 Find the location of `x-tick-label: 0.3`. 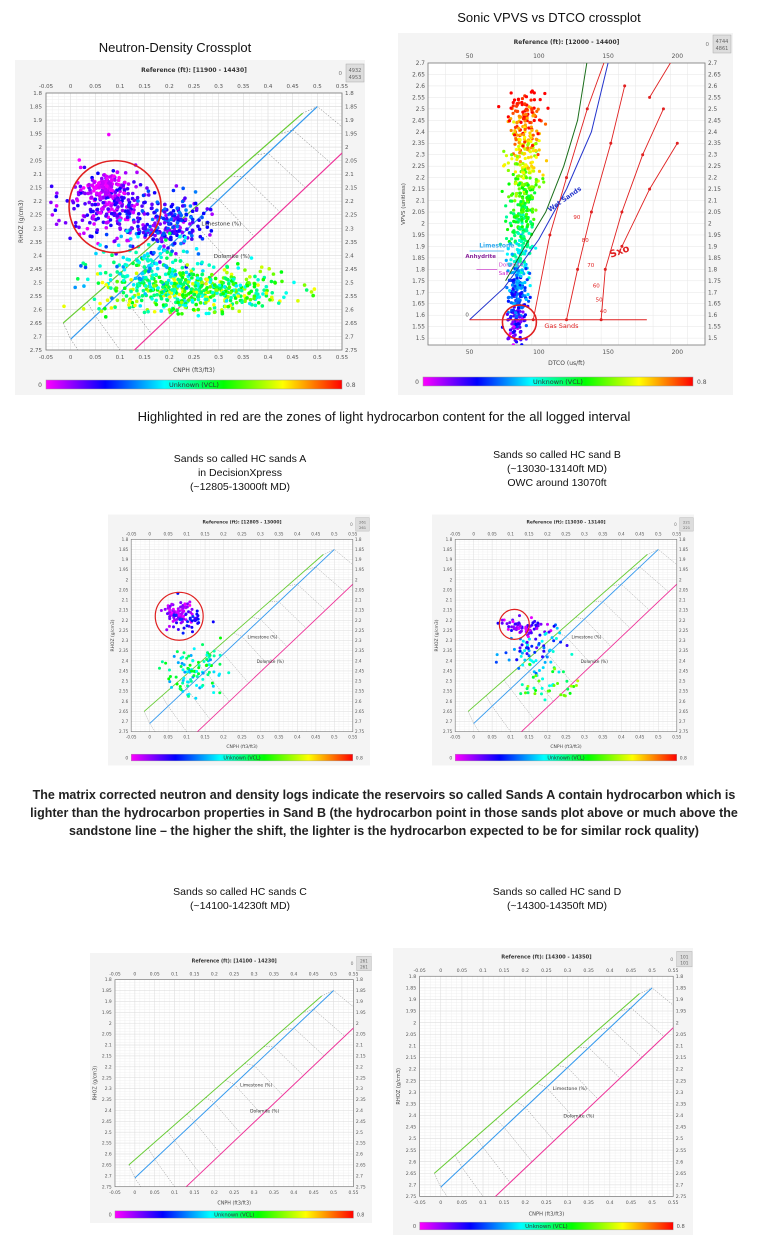

x-tick-label: 0.3 is located at coordinates (254, 1193).